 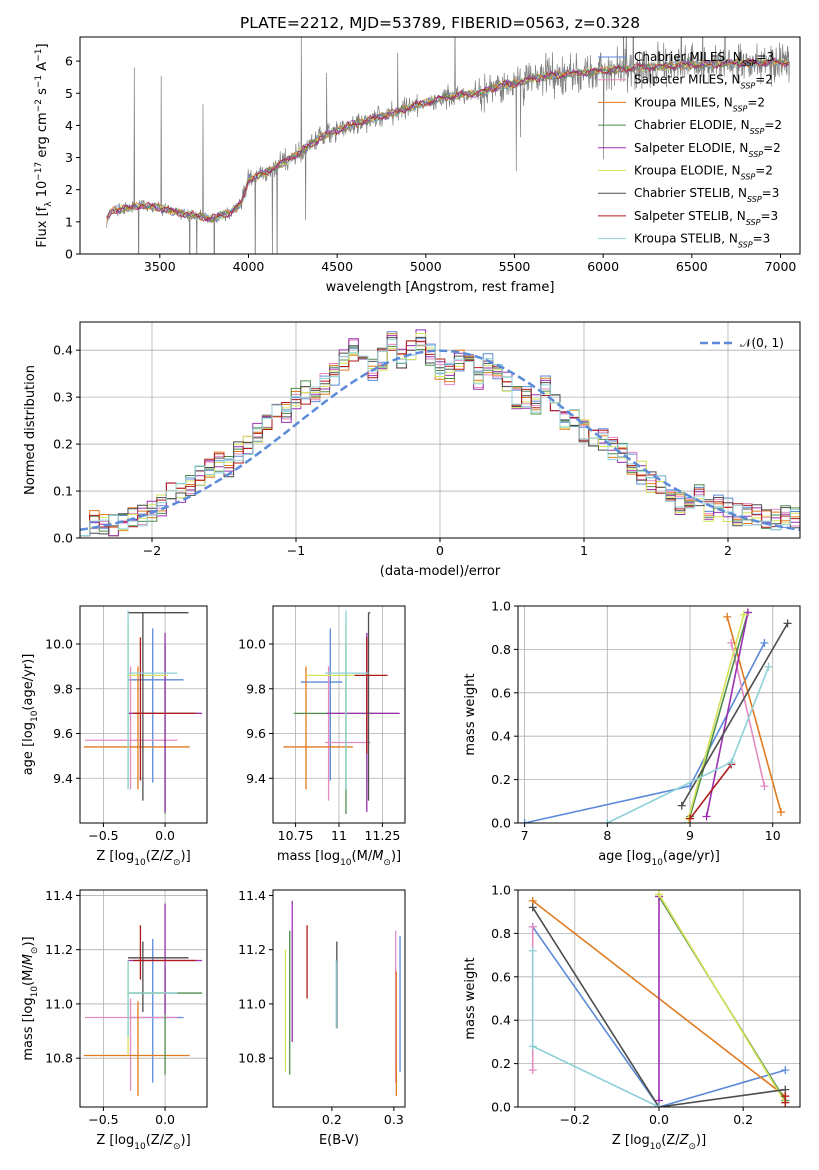 What do you see at coordinates (448, 140) in the screenshot?
I see `spectrum-model-line` at bounding box center [448, 140].